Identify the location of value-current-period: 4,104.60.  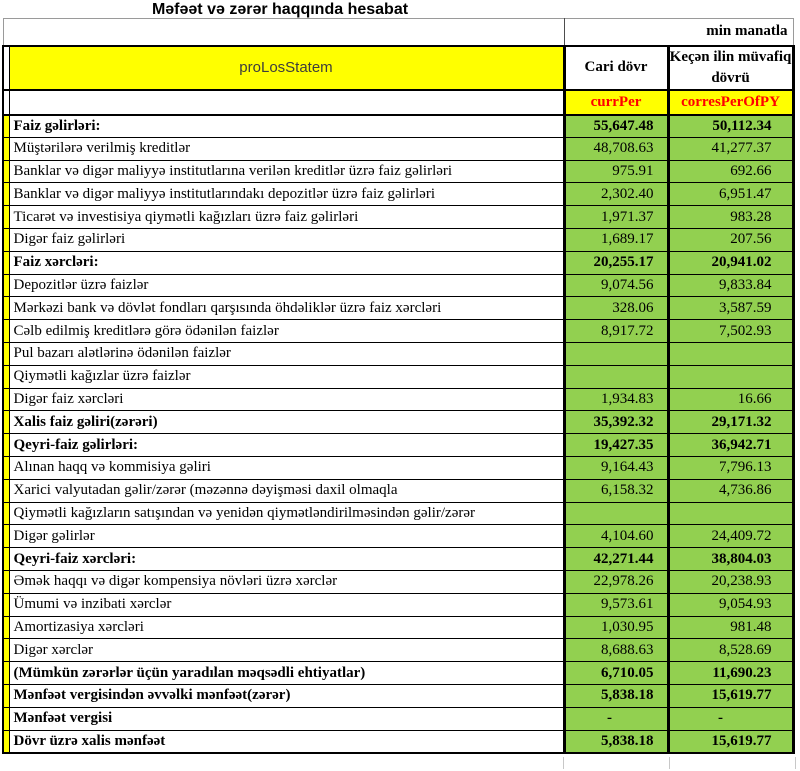
(617, 536).